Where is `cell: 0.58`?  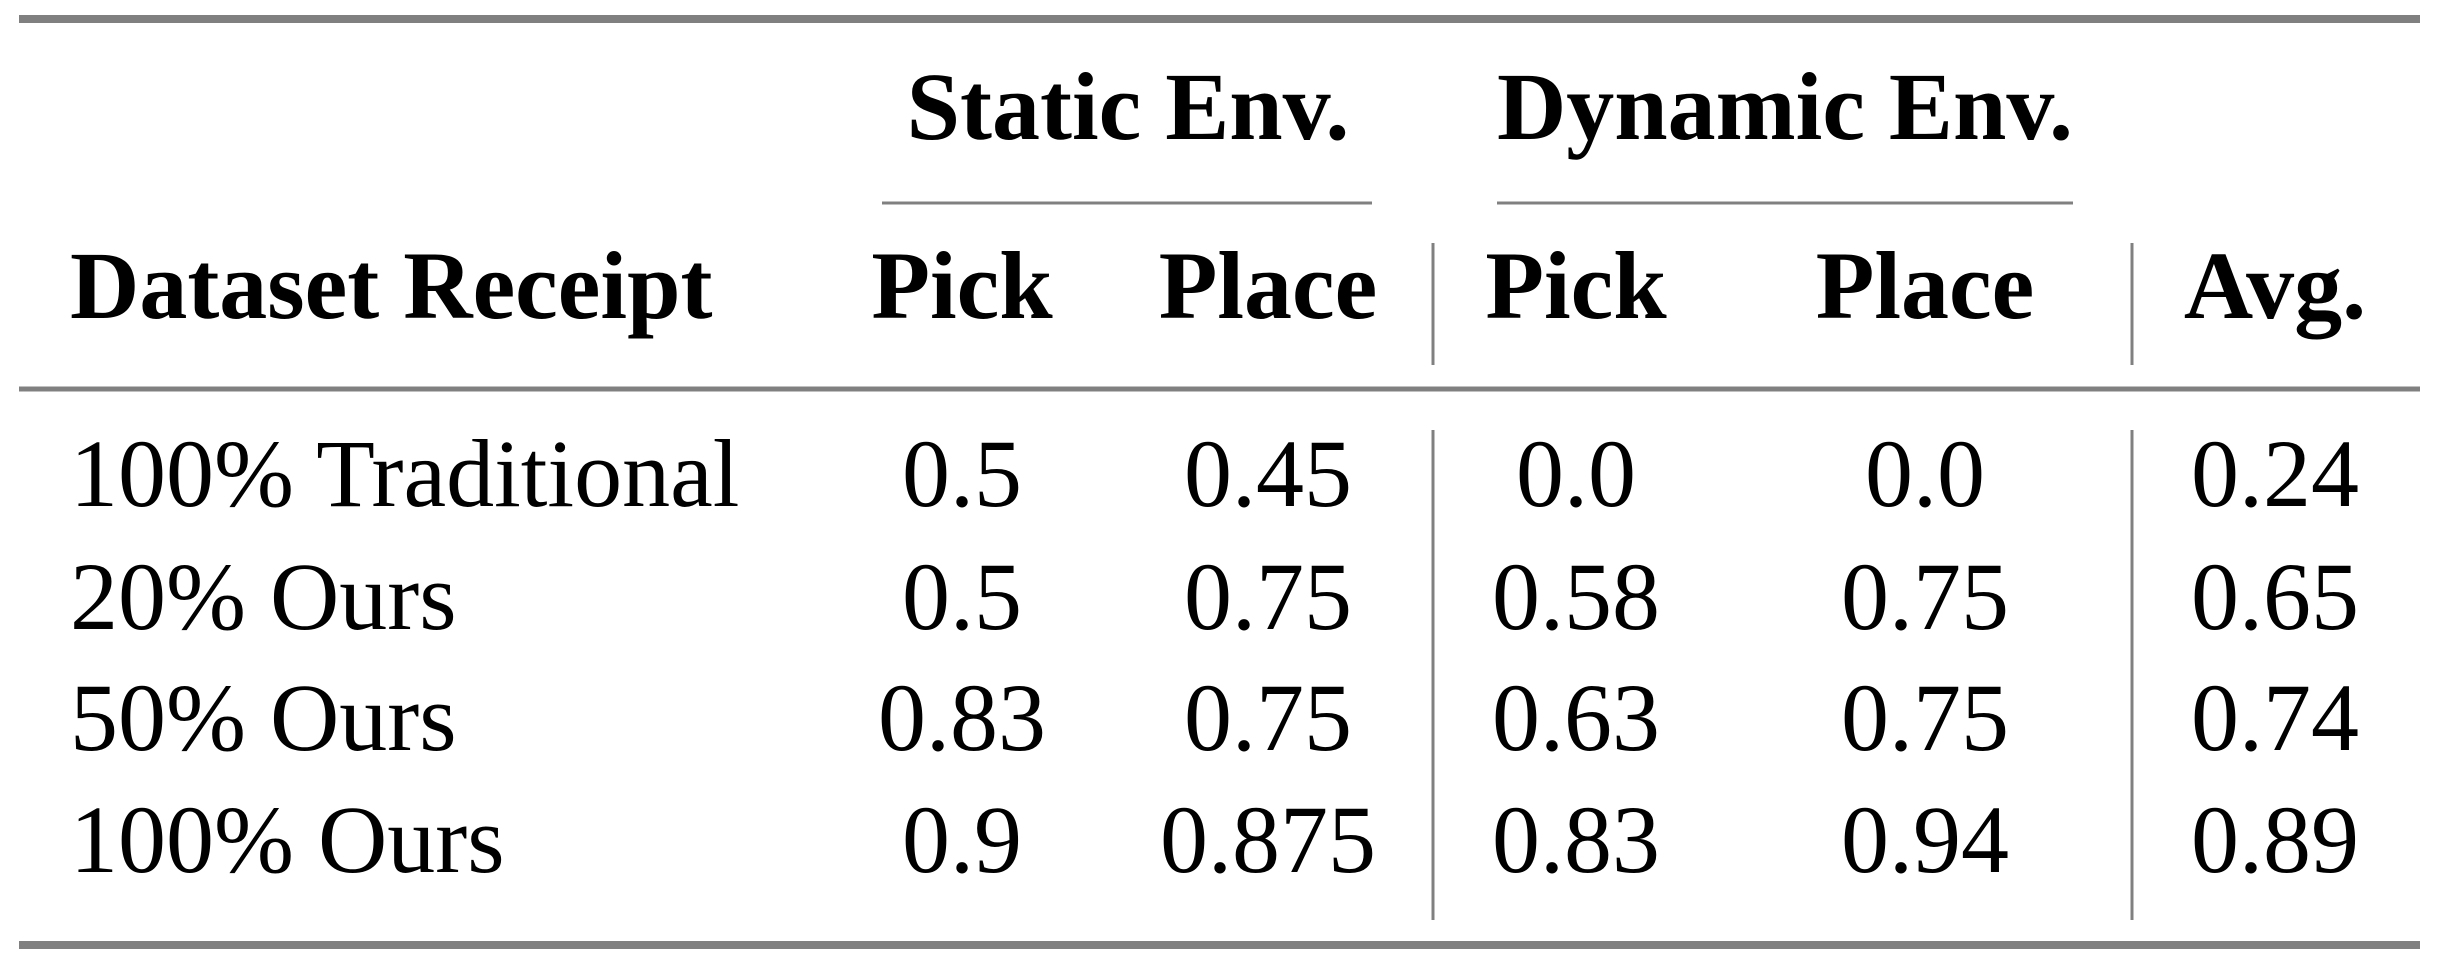
cell: 0.58 is located at coordinates (1576, 596).